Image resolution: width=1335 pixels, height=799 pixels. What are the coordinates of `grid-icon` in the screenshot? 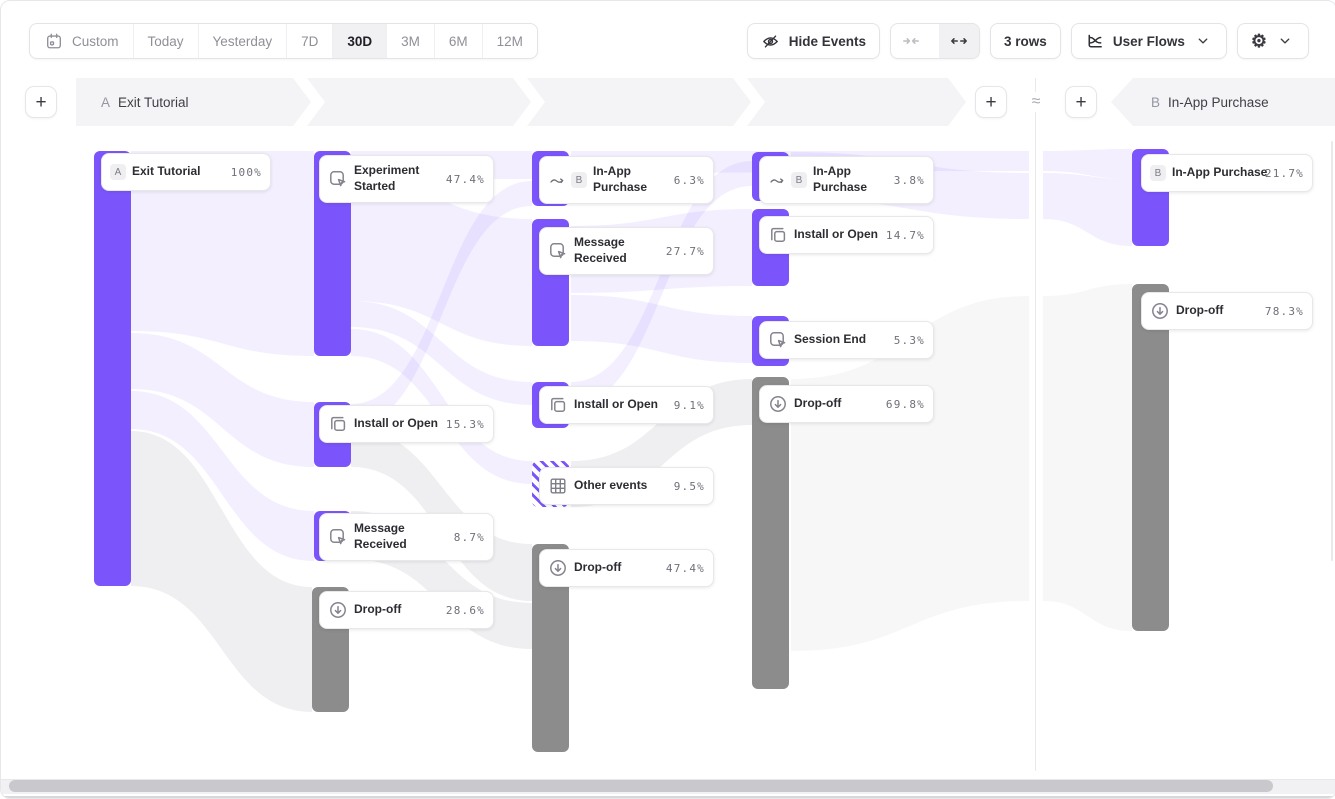 It's located at (558, 486).